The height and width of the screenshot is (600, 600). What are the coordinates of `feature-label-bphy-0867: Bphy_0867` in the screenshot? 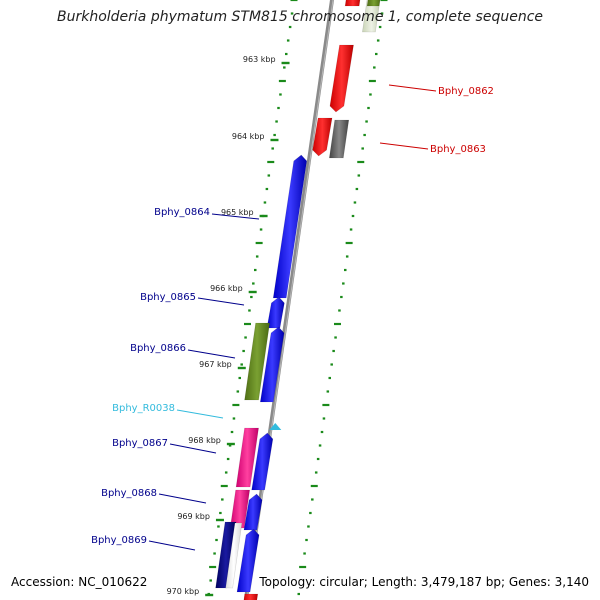 It's located at (140, 443).